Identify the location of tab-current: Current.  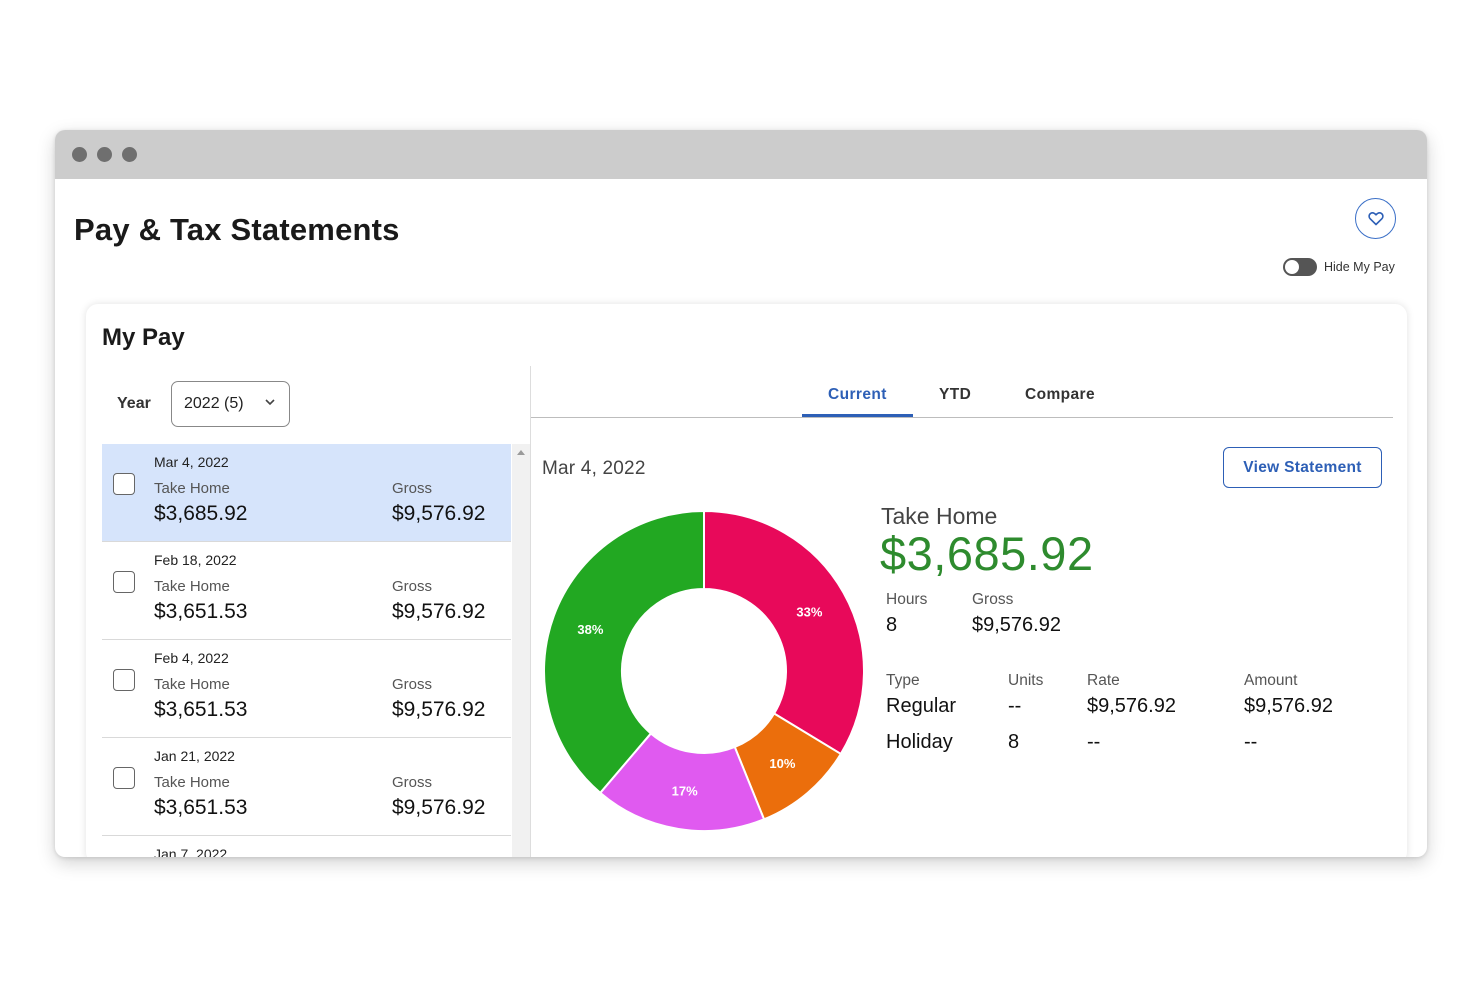
(857, 394).